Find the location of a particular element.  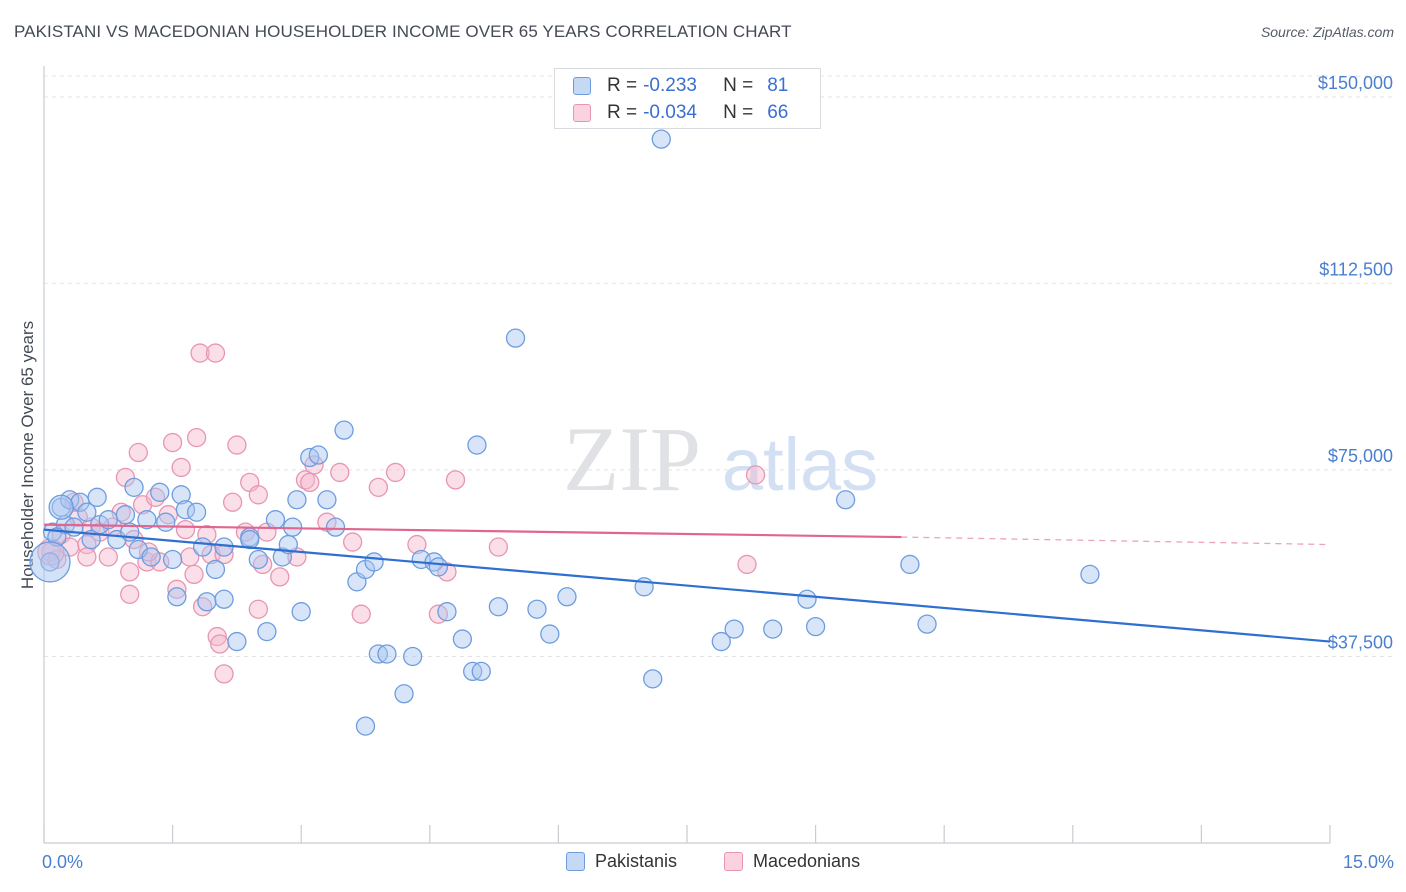

legend-label-pakistanis: Pakistanis is located at coordinates (636, 861).